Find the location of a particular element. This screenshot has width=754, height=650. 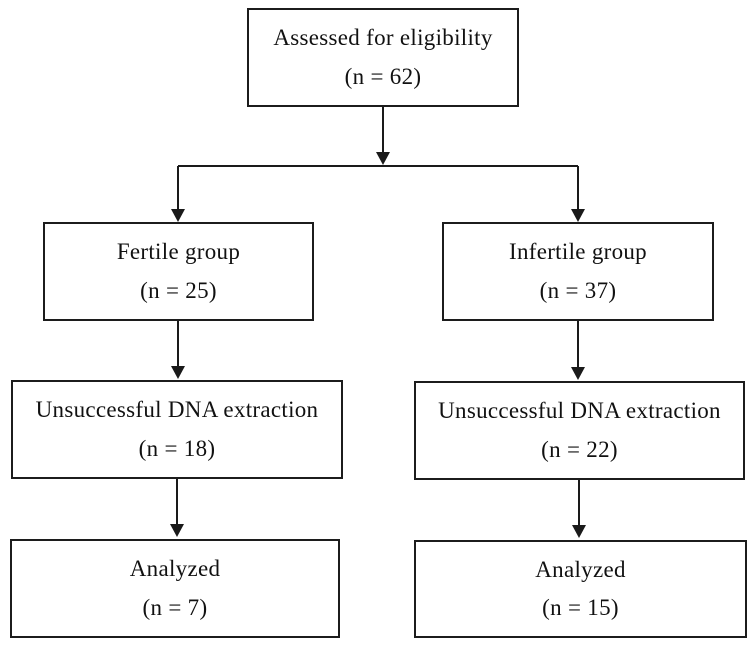

node-fertile-analyzed: Analyzed (n = 7) is located at coordinates (175, 588).